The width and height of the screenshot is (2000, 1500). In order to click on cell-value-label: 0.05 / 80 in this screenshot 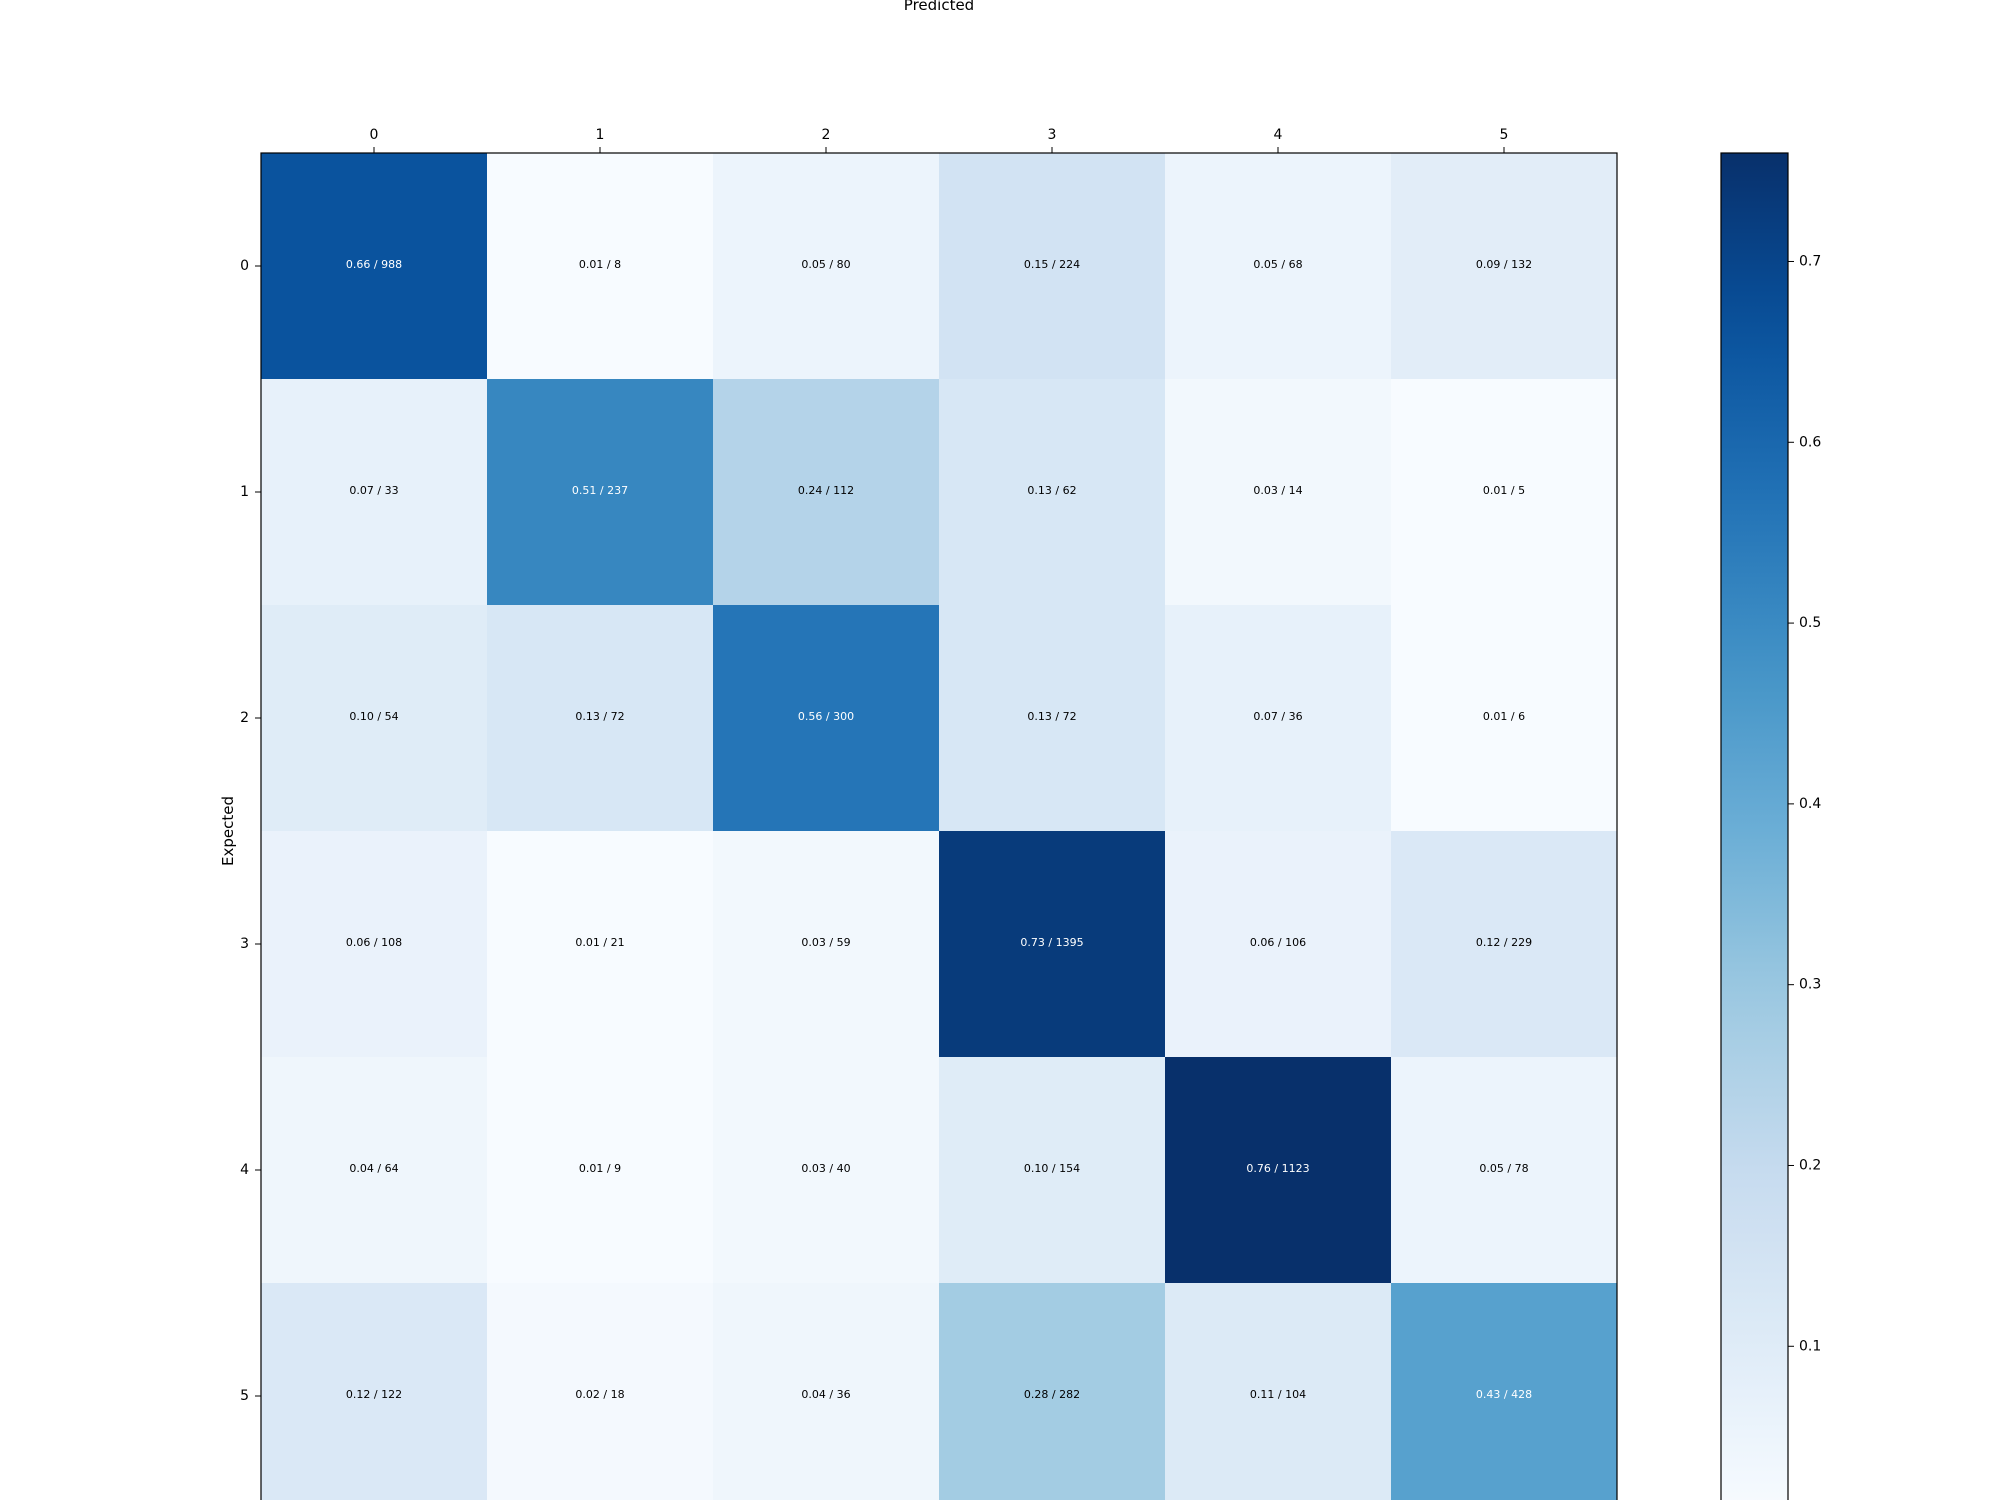, I will do `click(825, 264)`.